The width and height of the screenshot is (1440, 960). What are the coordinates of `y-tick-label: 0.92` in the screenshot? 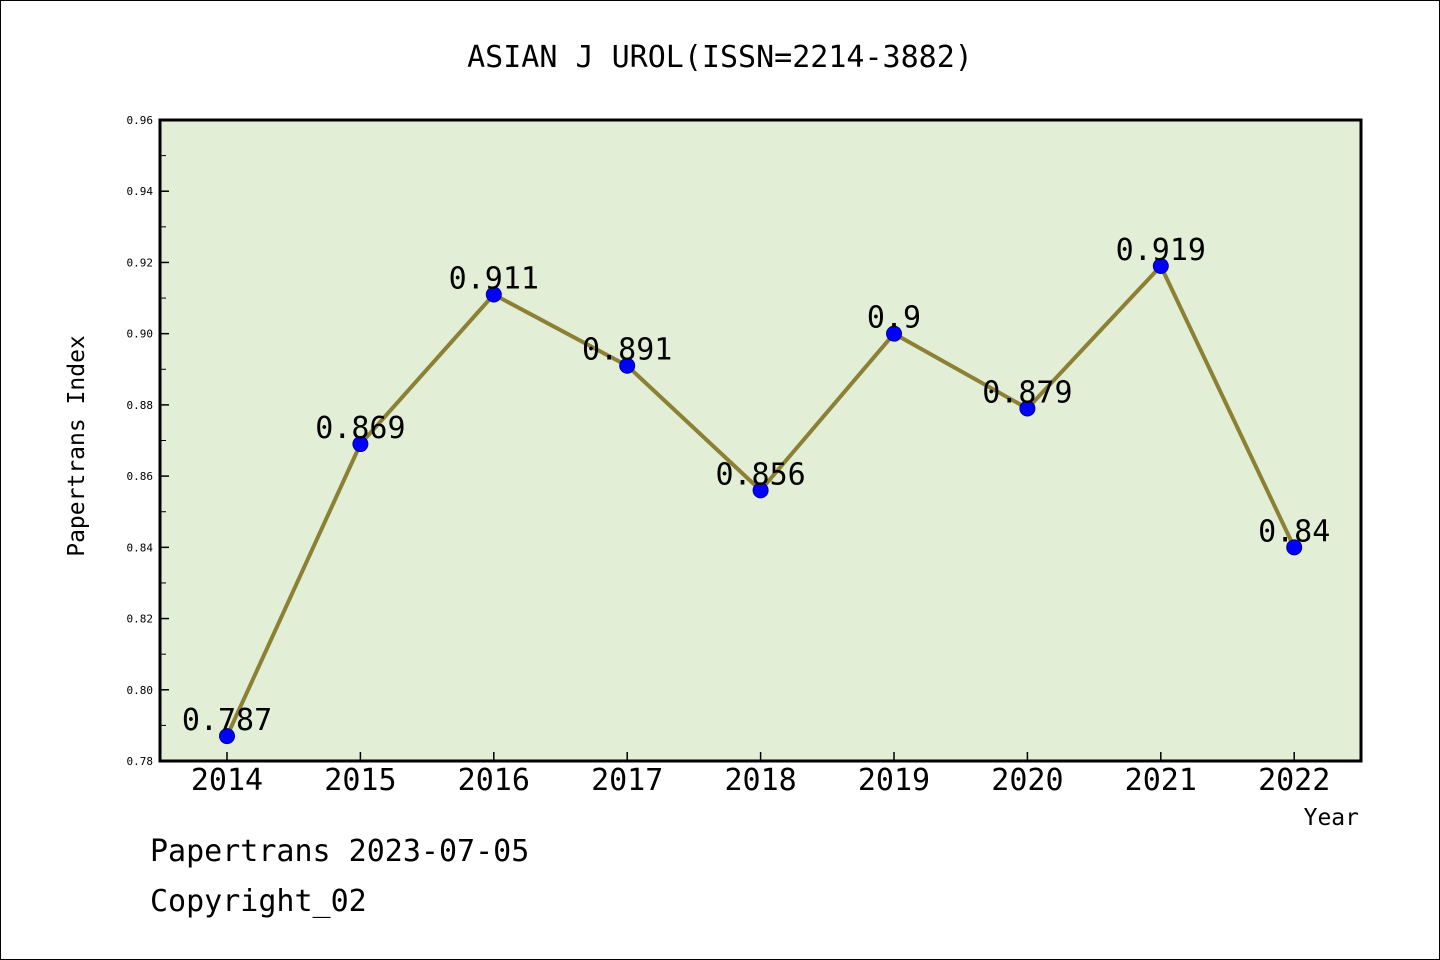 It's located at (140, 262).